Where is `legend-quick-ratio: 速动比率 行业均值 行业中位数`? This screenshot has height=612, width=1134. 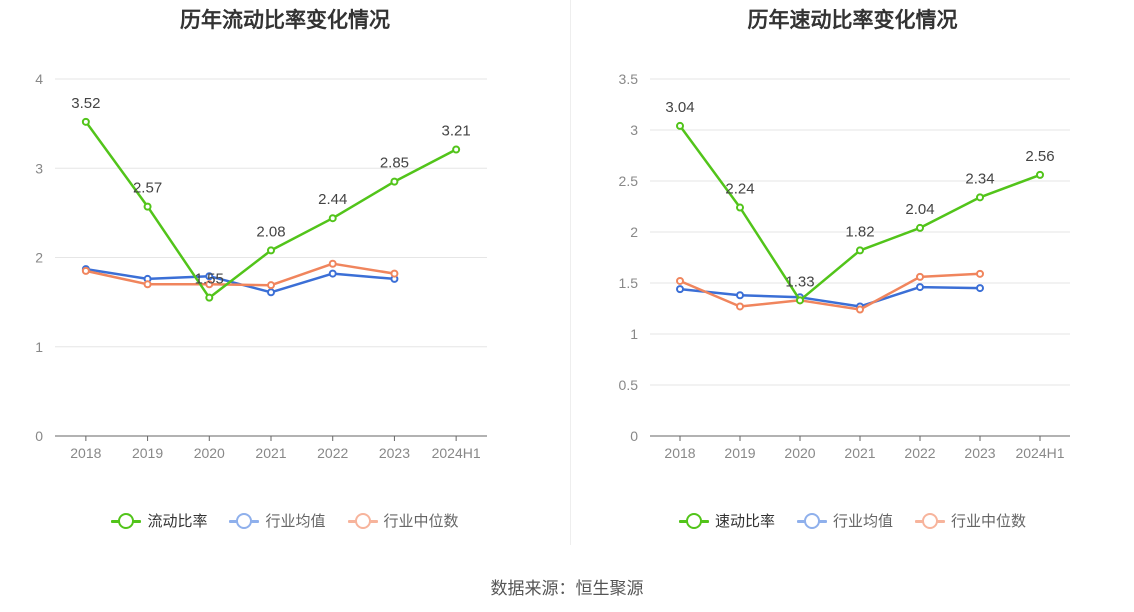 legend-quick-ratio: 速动比率 行业均值 行业中位数 is located at coordinates (852, 520).